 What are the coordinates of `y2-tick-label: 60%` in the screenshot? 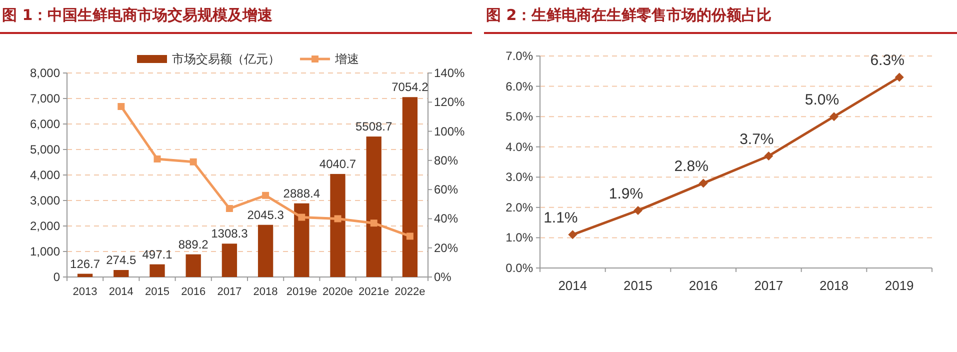 It's located at (446, 189).